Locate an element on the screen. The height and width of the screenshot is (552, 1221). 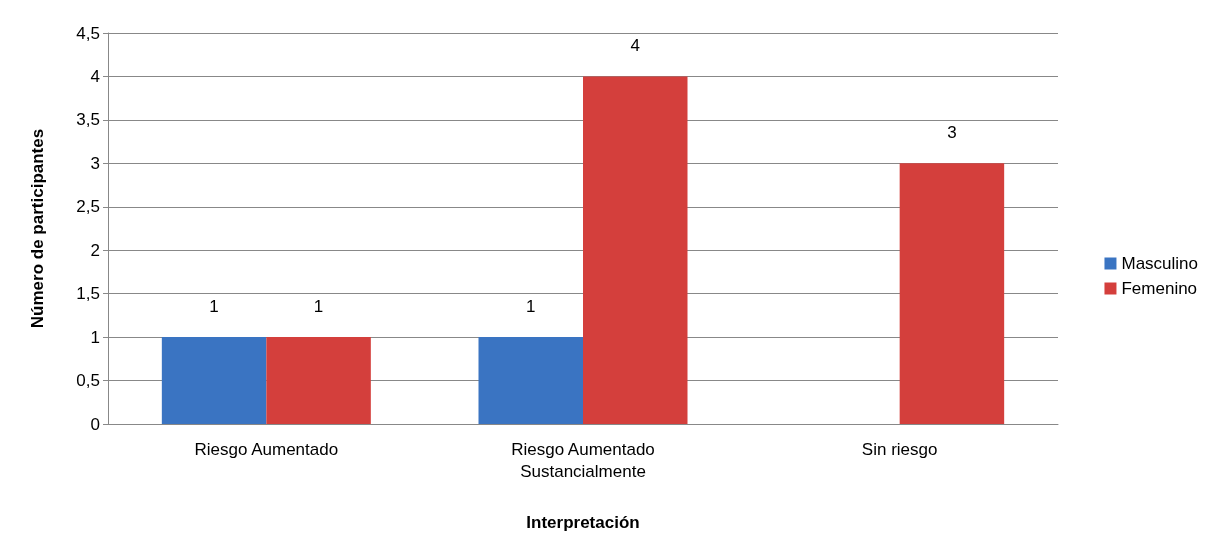
y-tick-label: 1 is located at coordinates (95, 337).